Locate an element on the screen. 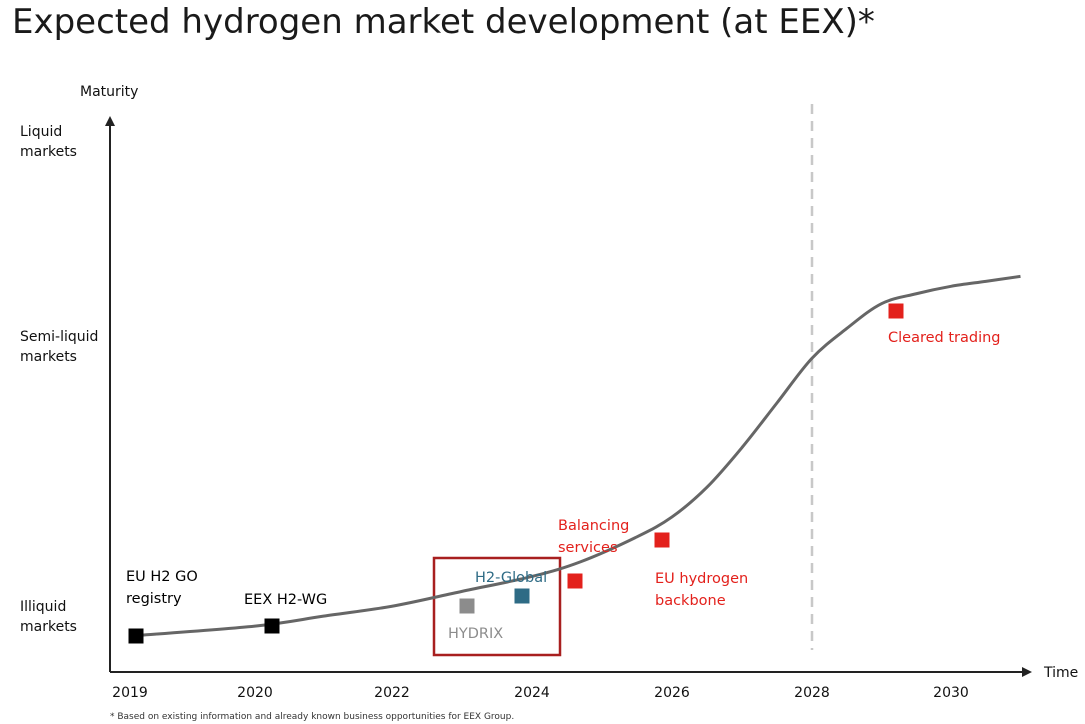 The width and height of the screenshot is (1085, 724). y-level-label: Illiquid markets is located at coordinates (48, 617).